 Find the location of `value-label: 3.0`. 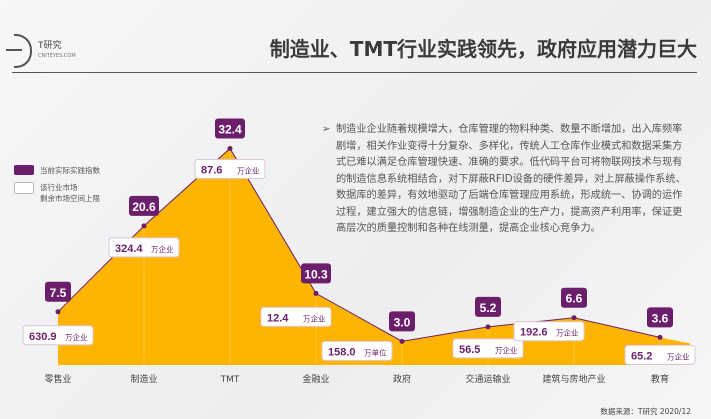

value-label: 3.0 is located at coordinates (402, 322).